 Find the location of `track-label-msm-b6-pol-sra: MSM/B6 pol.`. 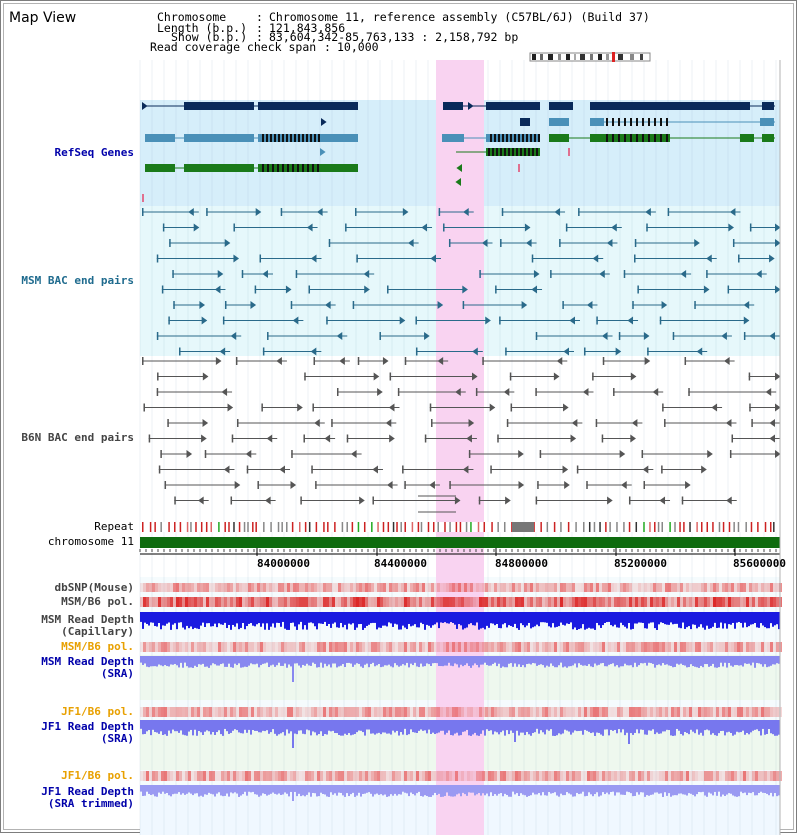

track-label-msm-b6-pol-sra: MSM/B6 pol. is located at coordinates (97, 646).